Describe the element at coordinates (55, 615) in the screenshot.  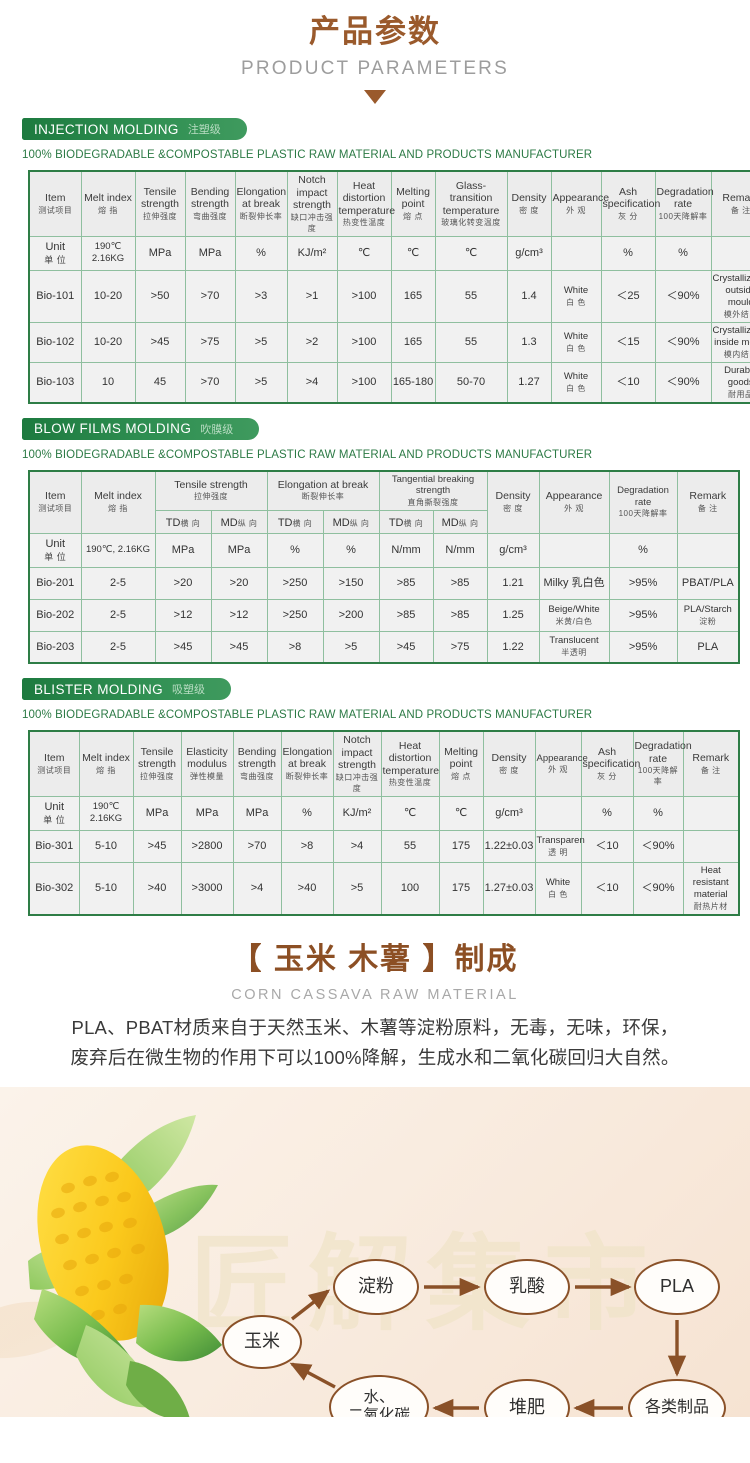
I see `row-item-label: Bio-202` at that location.